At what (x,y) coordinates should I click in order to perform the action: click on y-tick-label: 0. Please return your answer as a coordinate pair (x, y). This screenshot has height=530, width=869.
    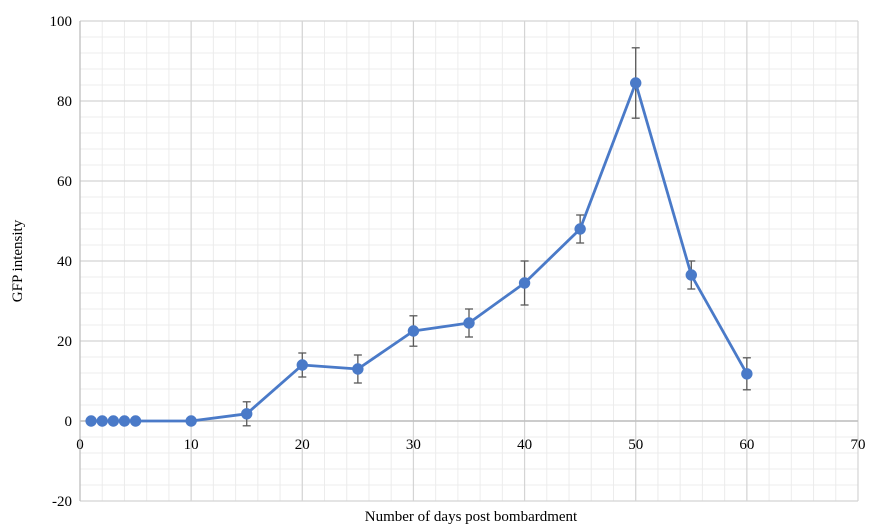
    Looking at the image, I should click on (69, 422).